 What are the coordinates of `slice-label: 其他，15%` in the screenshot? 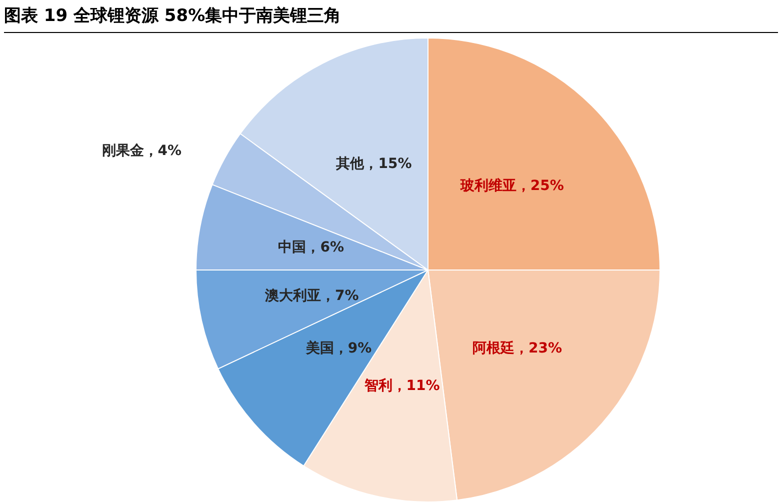 It's located at (373, 164).